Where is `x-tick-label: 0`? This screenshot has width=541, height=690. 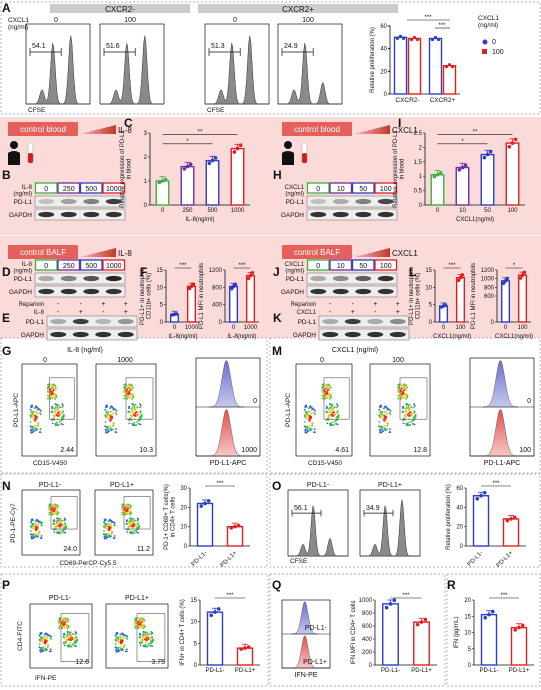
x-tick-label: 0 is located at coordinates (234, 328).